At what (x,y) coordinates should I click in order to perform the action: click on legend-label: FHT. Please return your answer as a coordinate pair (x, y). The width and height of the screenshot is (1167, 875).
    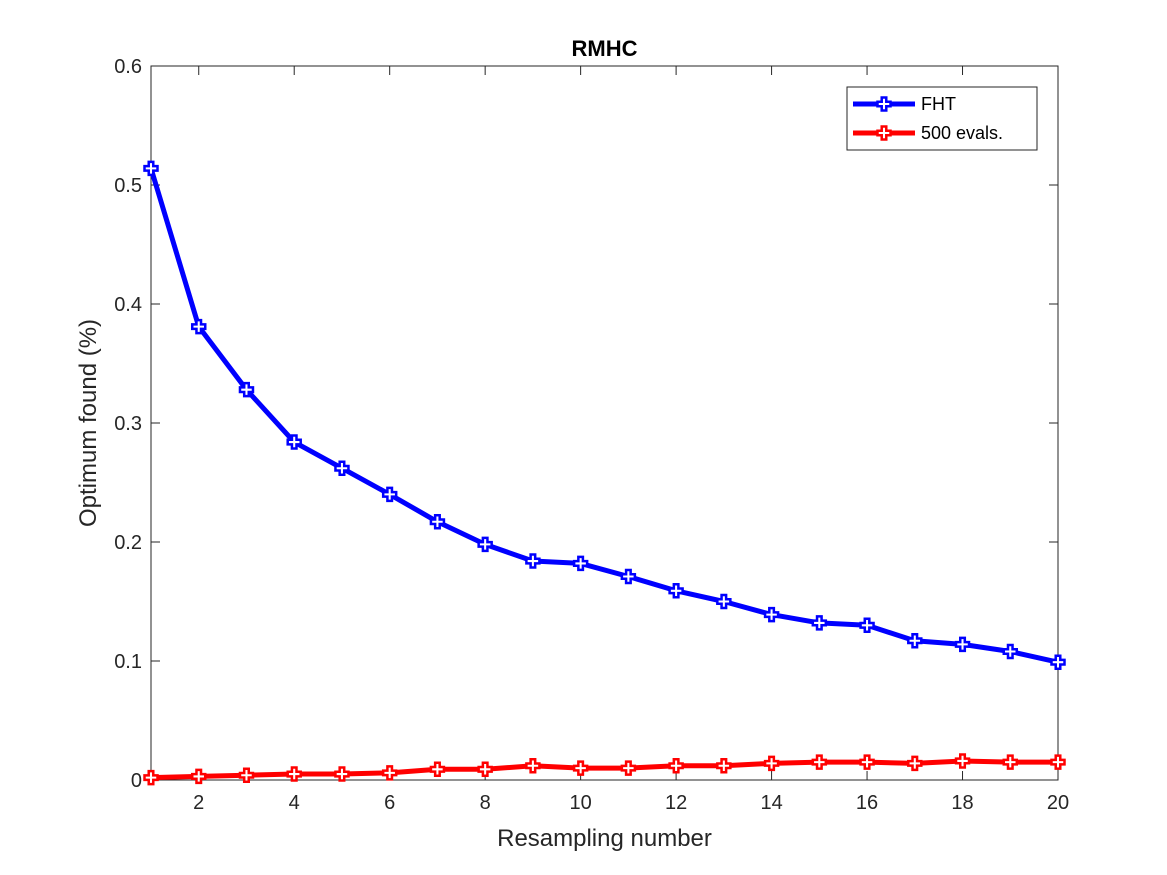
    Looking at the image, I should click on (938, 104).